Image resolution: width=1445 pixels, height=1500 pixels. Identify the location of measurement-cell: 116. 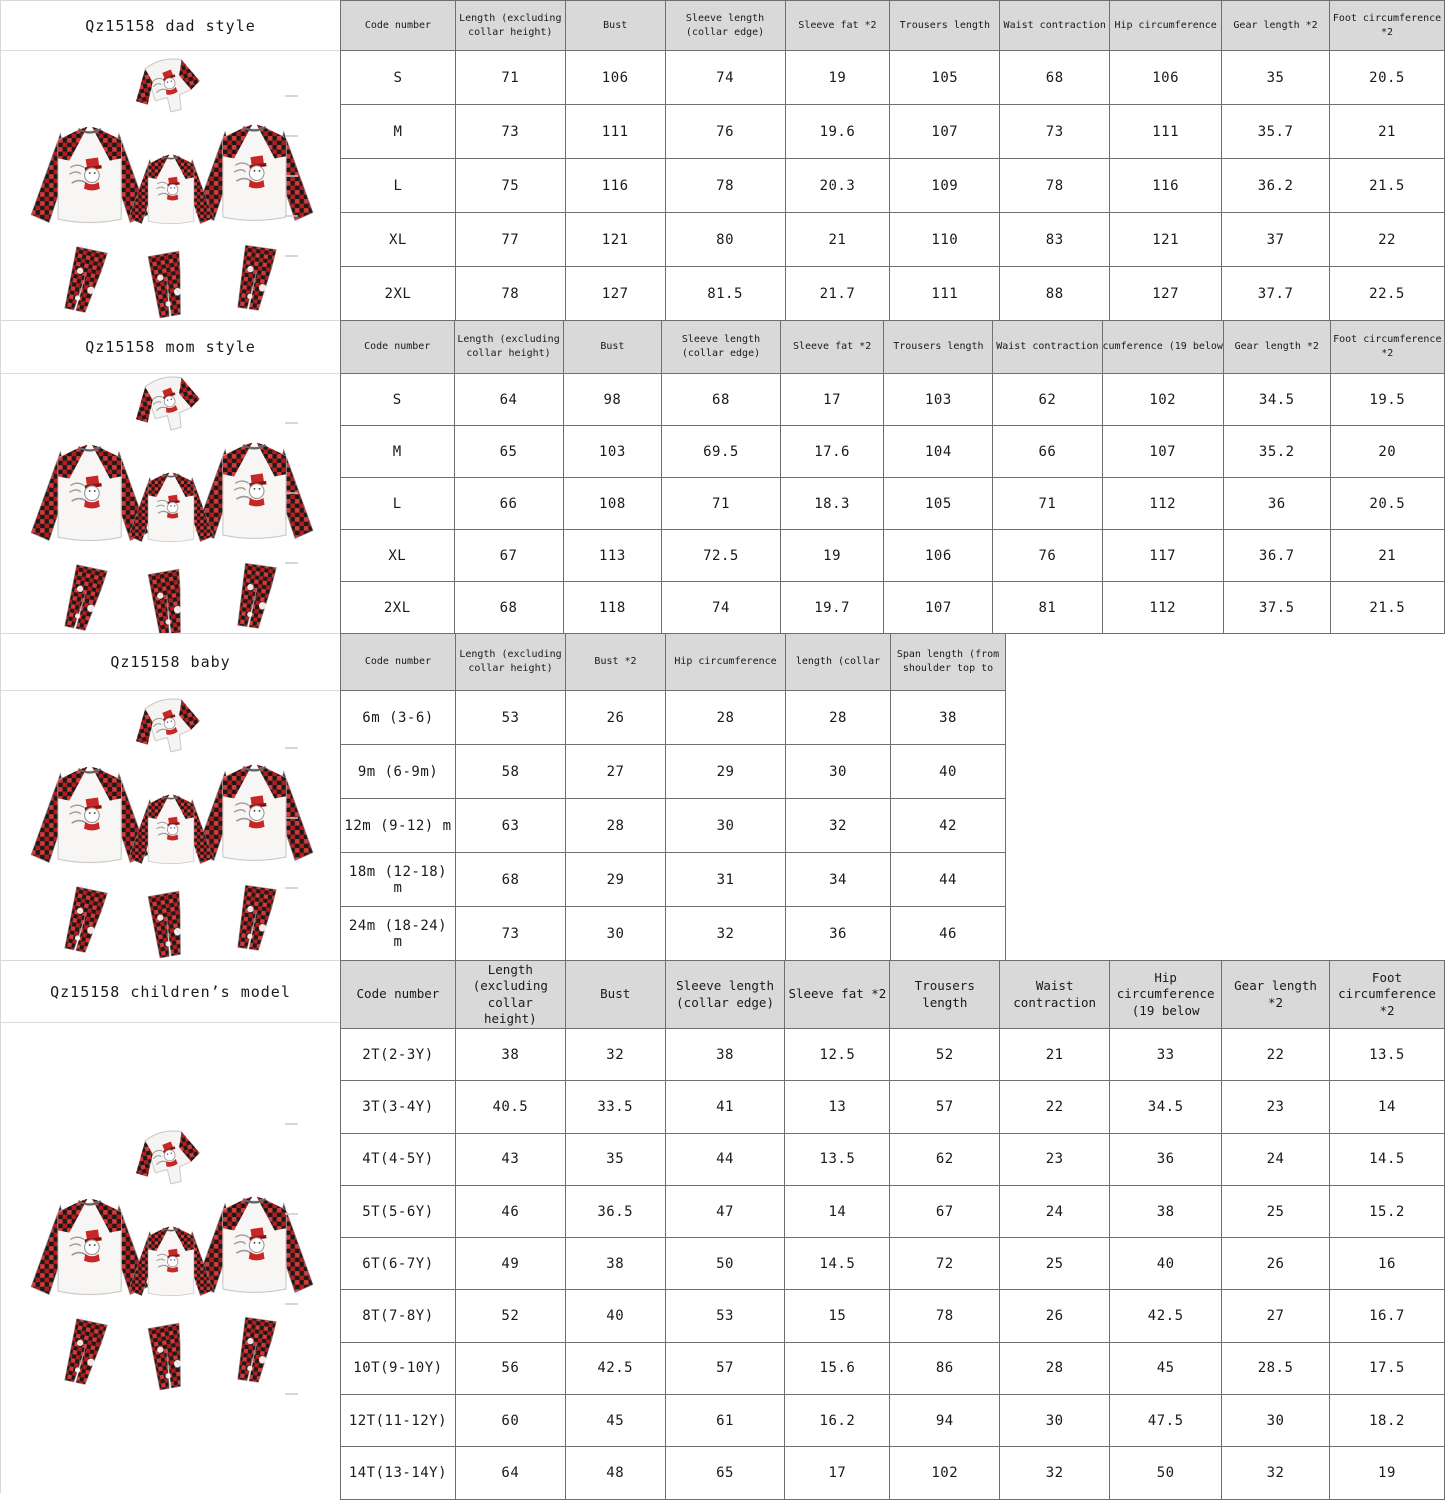
(1166, 185).